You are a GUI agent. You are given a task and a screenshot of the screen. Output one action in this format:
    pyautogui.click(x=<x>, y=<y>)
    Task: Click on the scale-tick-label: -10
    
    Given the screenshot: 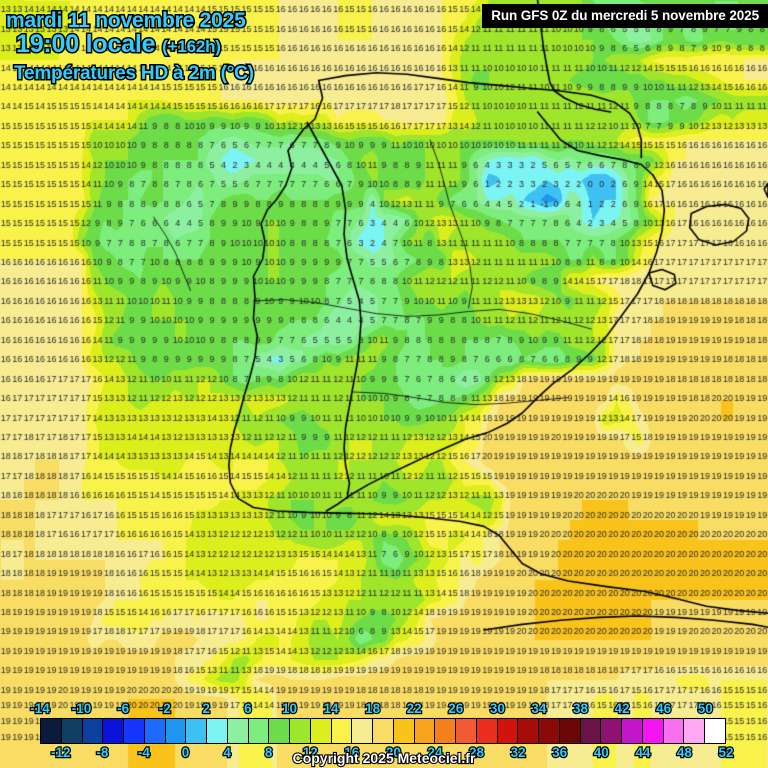 What is the action you would take?
    pyautogui.click(x=82, y=708)
    